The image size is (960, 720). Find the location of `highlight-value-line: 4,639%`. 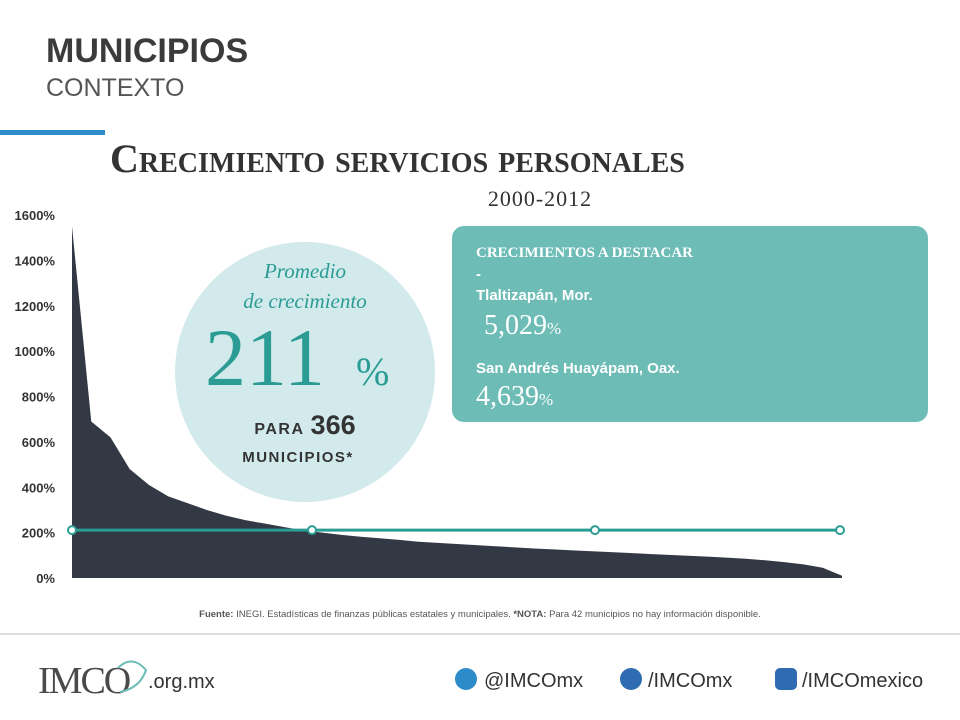

highlight-value-line: 4,639% is located at coordinates (514, 396).